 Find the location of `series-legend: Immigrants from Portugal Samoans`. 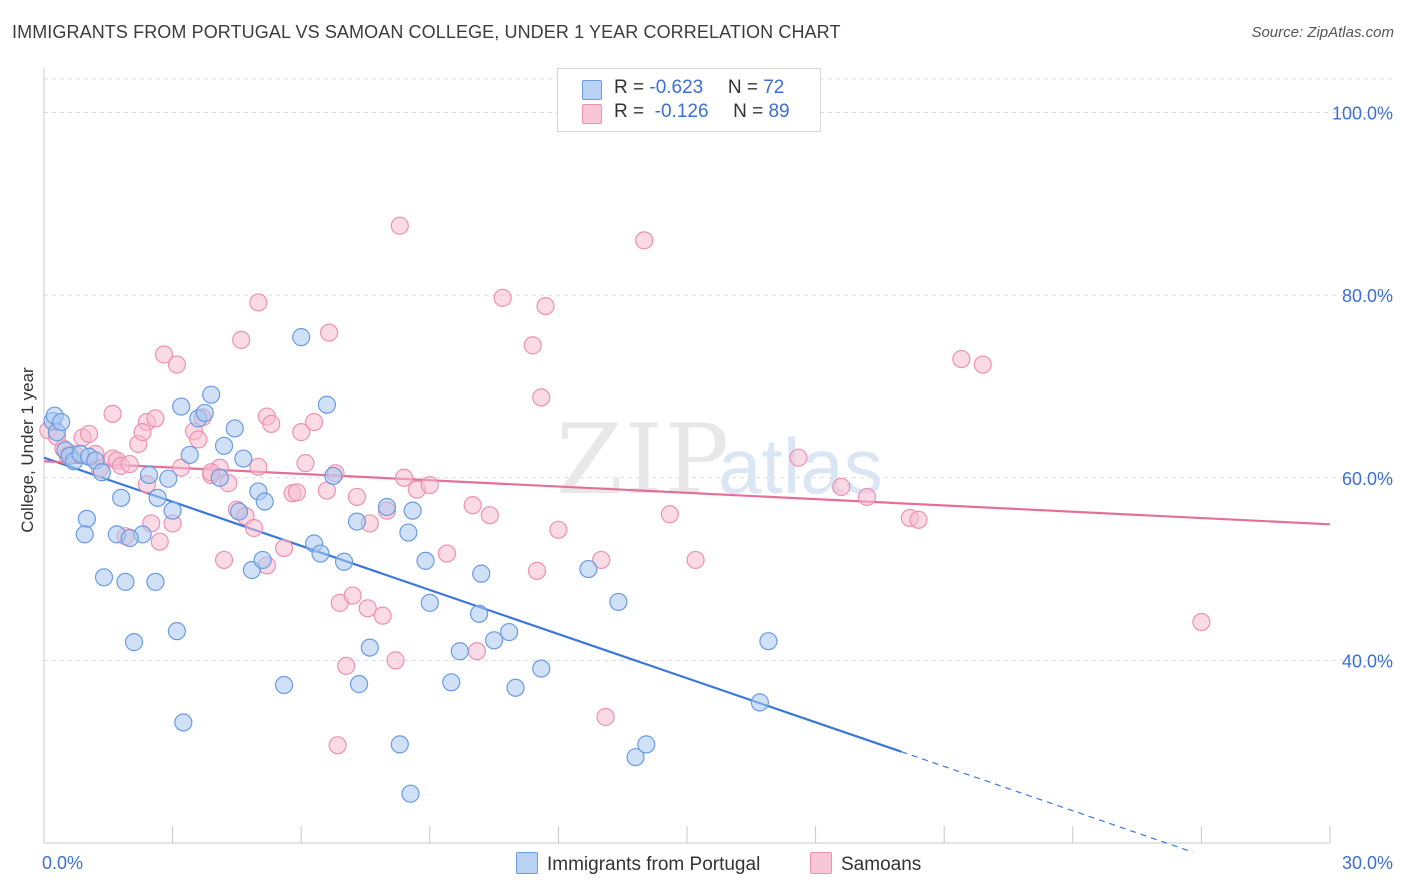

series-legend: Immigrants from Portugal Samoans is located at coordinates (703, 865).